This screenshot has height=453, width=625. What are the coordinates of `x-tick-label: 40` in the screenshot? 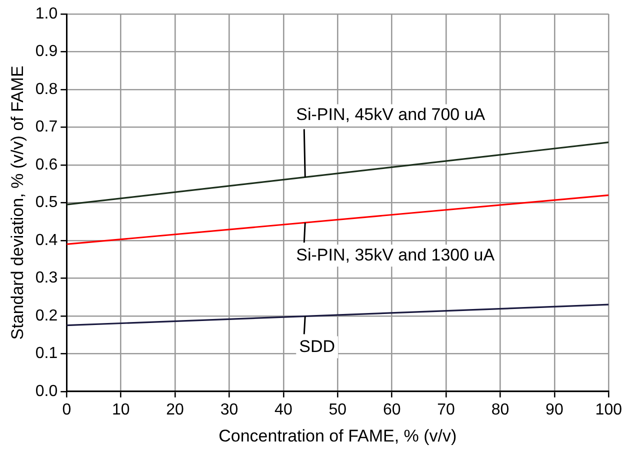 It's located at (283, 409).